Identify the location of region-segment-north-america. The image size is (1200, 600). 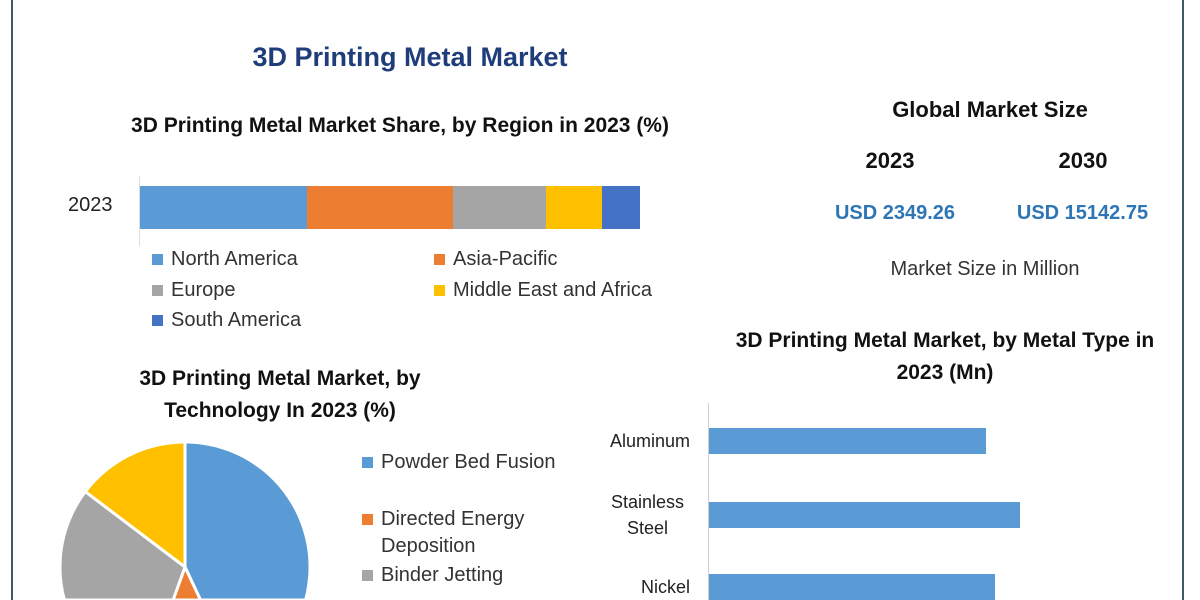
(223, 207).